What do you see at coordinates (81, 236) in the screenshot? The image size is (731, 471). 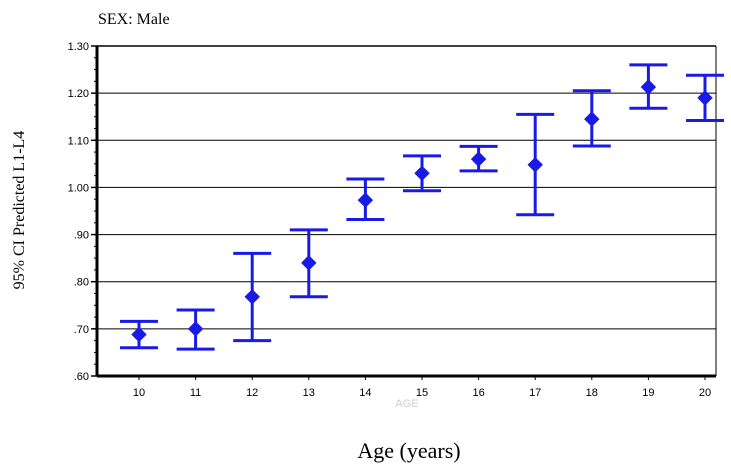 I see `y-tick-label: .90` at bounding box center [81, 236].